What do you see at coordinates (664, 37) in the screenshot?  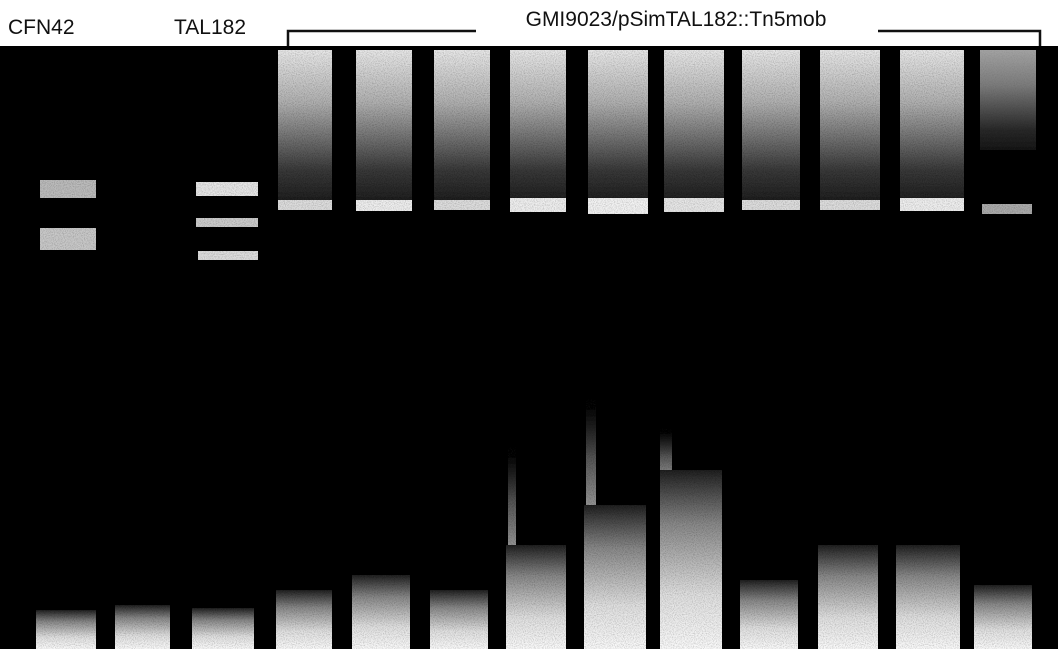 I see `group-bracket` at bounding box center [664, 37].